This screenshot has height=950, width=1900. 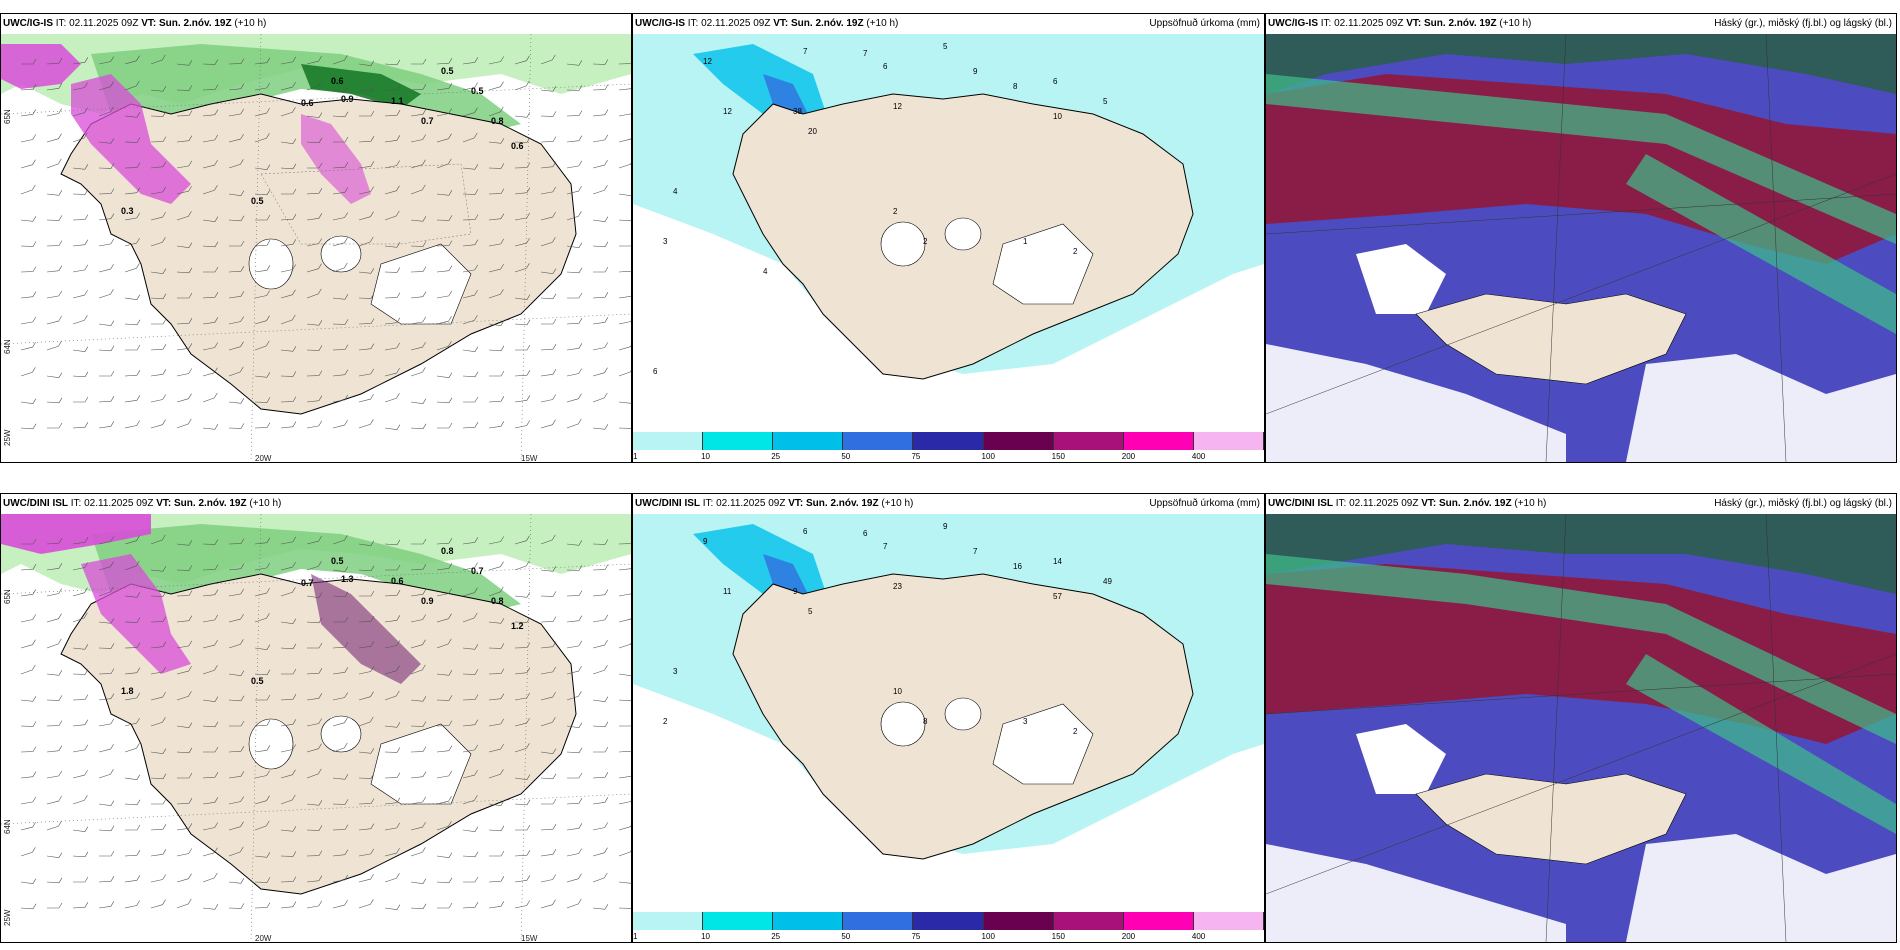 What do you see at coordinates (497, 121) in the screenshot?
I see `value-label: 0.8` at bounding box center [497, 121].